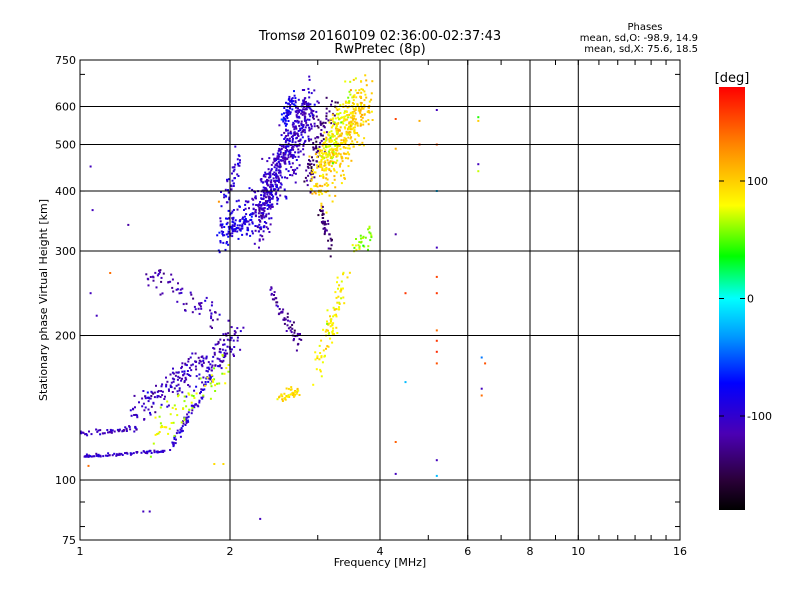  I want to click on x-tick-label: 1, so click(80, 551).